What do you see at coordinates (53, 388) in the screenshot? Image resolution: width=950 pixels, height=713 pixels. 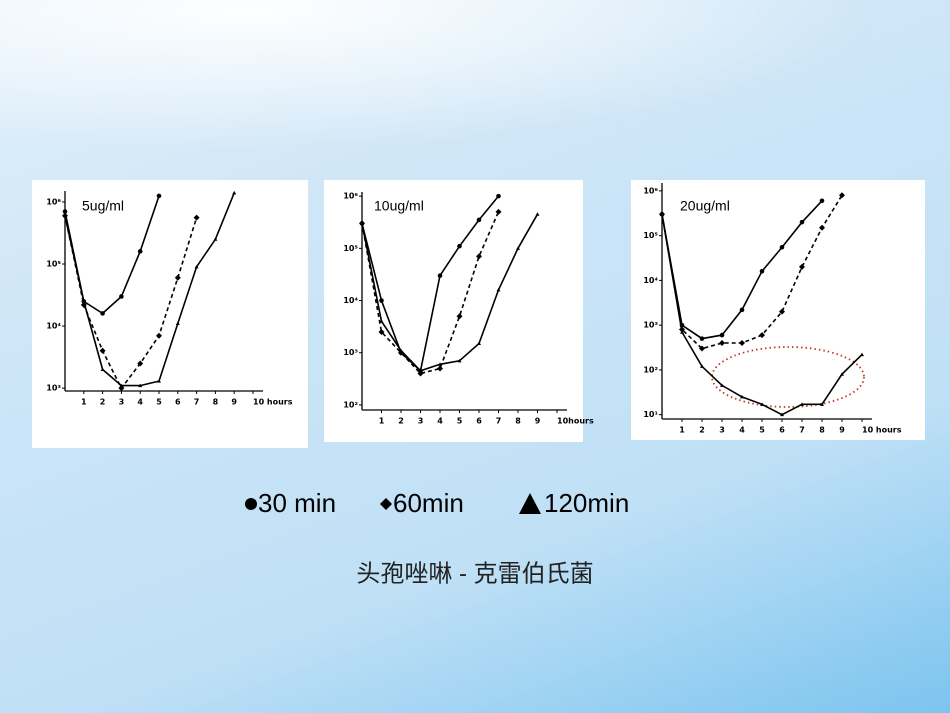 I see `y-tick-label: 10³` at bounding box center [53, 388].